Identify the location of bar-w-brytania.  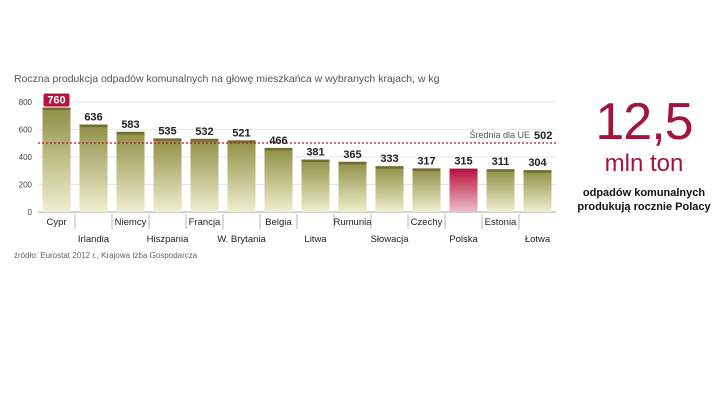
(241, 176).